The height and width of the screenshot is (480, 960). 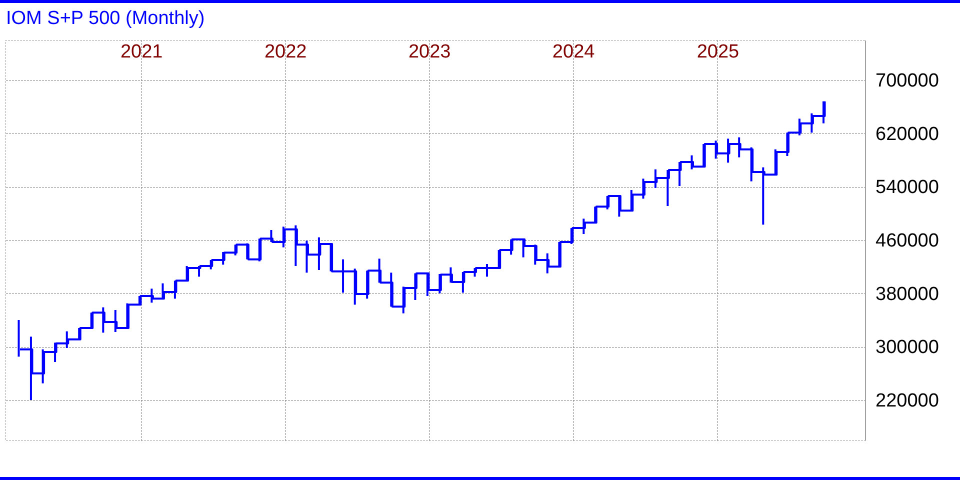 What do you see at coordinates (907, 134) in the screenshot?
I see `y-tick-label: 620000` at bounding box center [907, 134].